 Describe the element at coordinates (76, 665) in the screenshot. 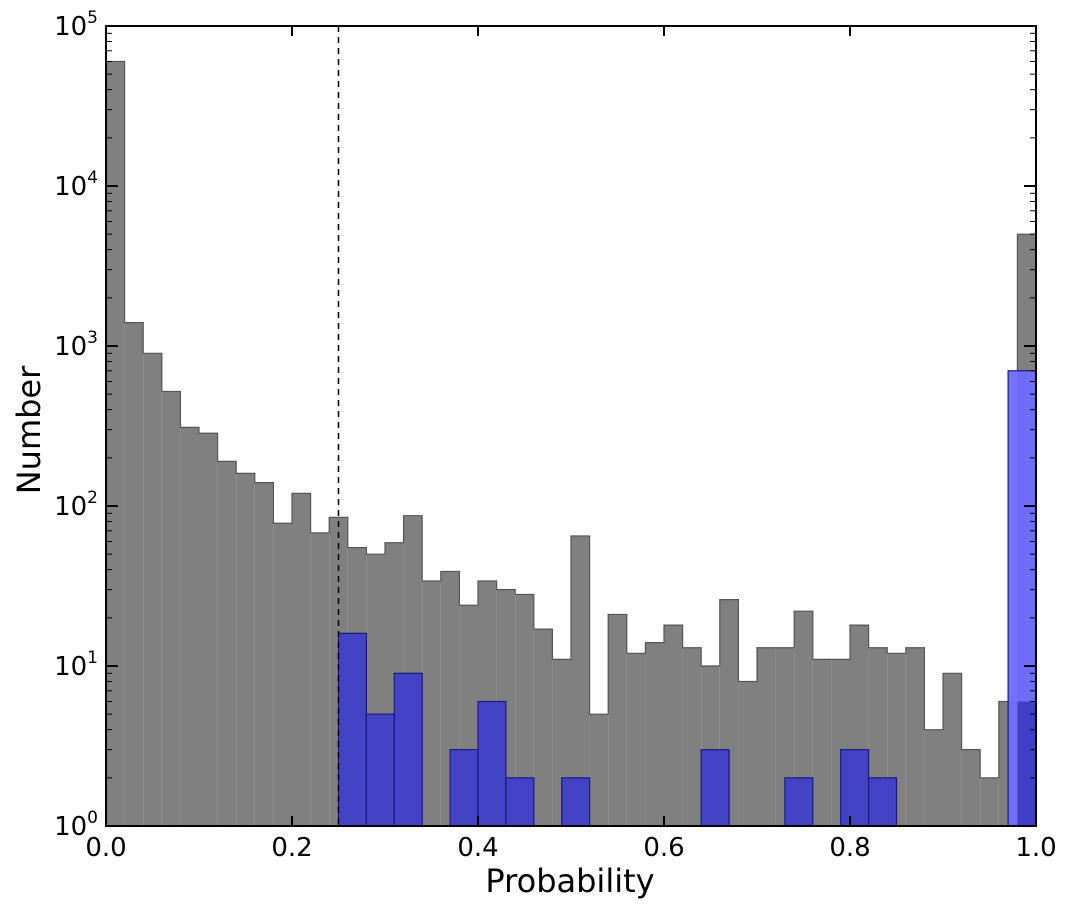

I see `y-tick-label: 10¹` at that location.